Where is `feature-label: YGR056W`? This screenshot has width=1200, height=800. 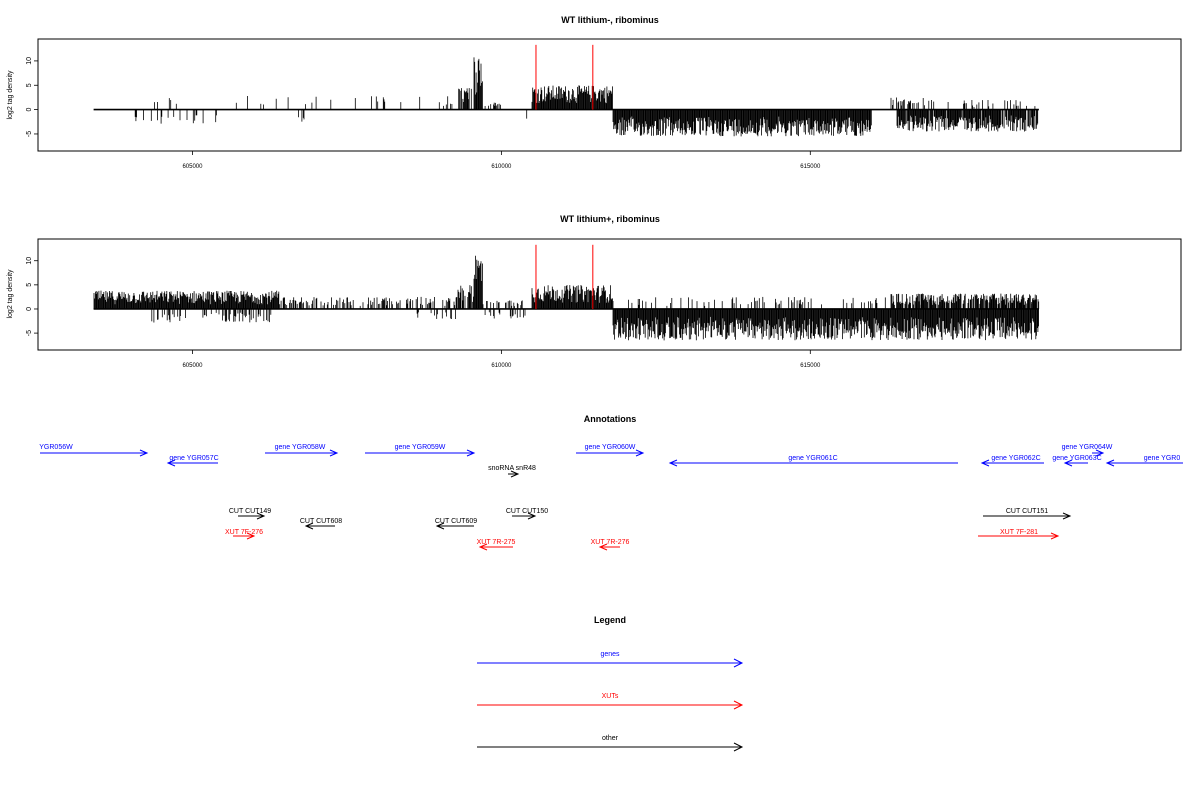
feature-label: YGR056W is located at coordinates (56, 447).